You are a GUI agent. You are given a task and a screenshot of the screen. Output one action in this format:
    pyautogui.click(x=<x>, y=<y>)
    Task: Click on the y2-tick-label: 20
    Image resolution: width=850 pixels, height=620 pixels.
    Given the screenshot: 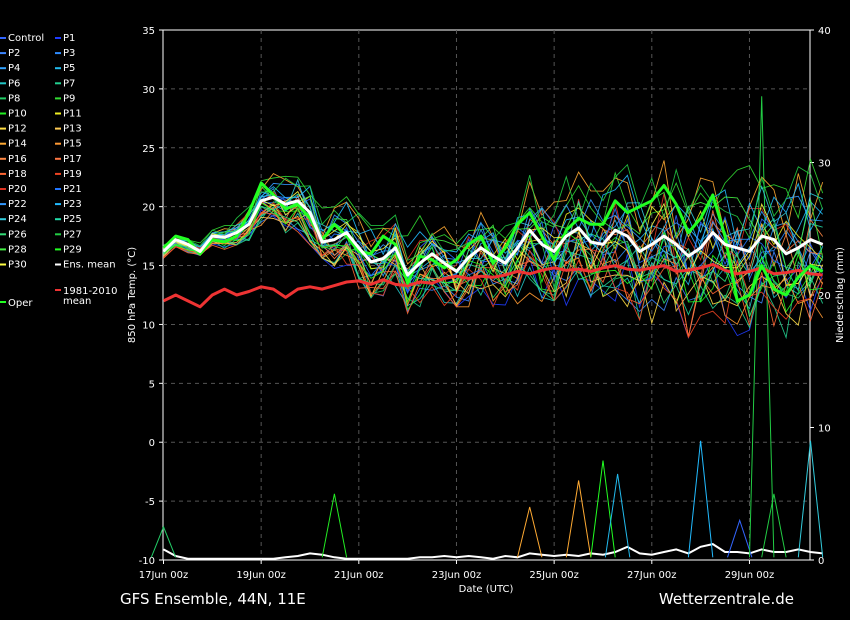 What is the action you would take?
    pyautogui.click(x=824, y=296)
    